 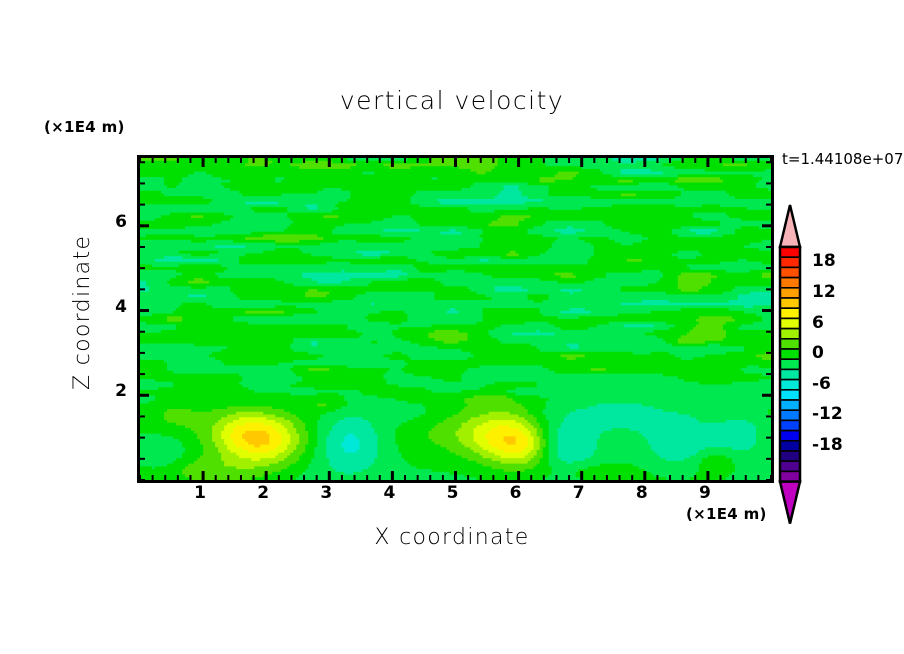 What do you see at coordinates (200, 493) in the screenshot?
I see `x-tick-label-1: 1` at bounding box center [200, 493].